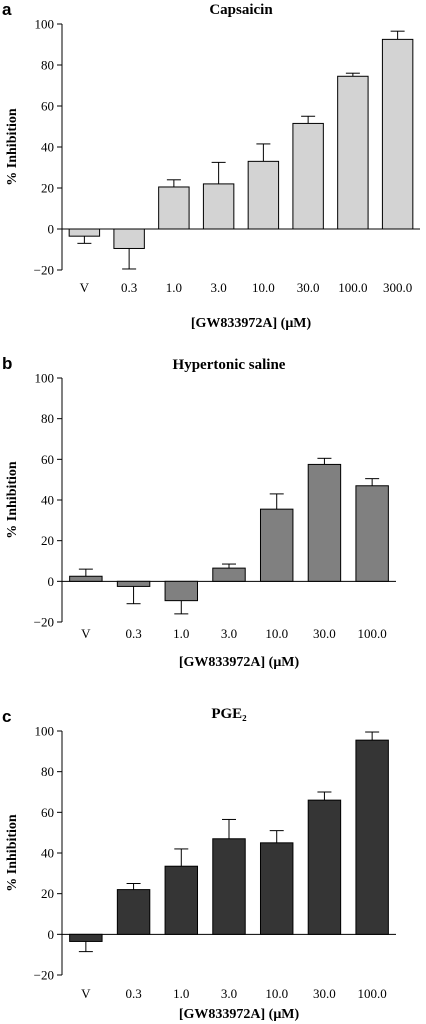 The width and height of the screenshot is (426, 1024). What do you see at coordinates (241, 10) in the screenshot?
I see `chart-title: Capsaicin` at bounding box center [241, 10].